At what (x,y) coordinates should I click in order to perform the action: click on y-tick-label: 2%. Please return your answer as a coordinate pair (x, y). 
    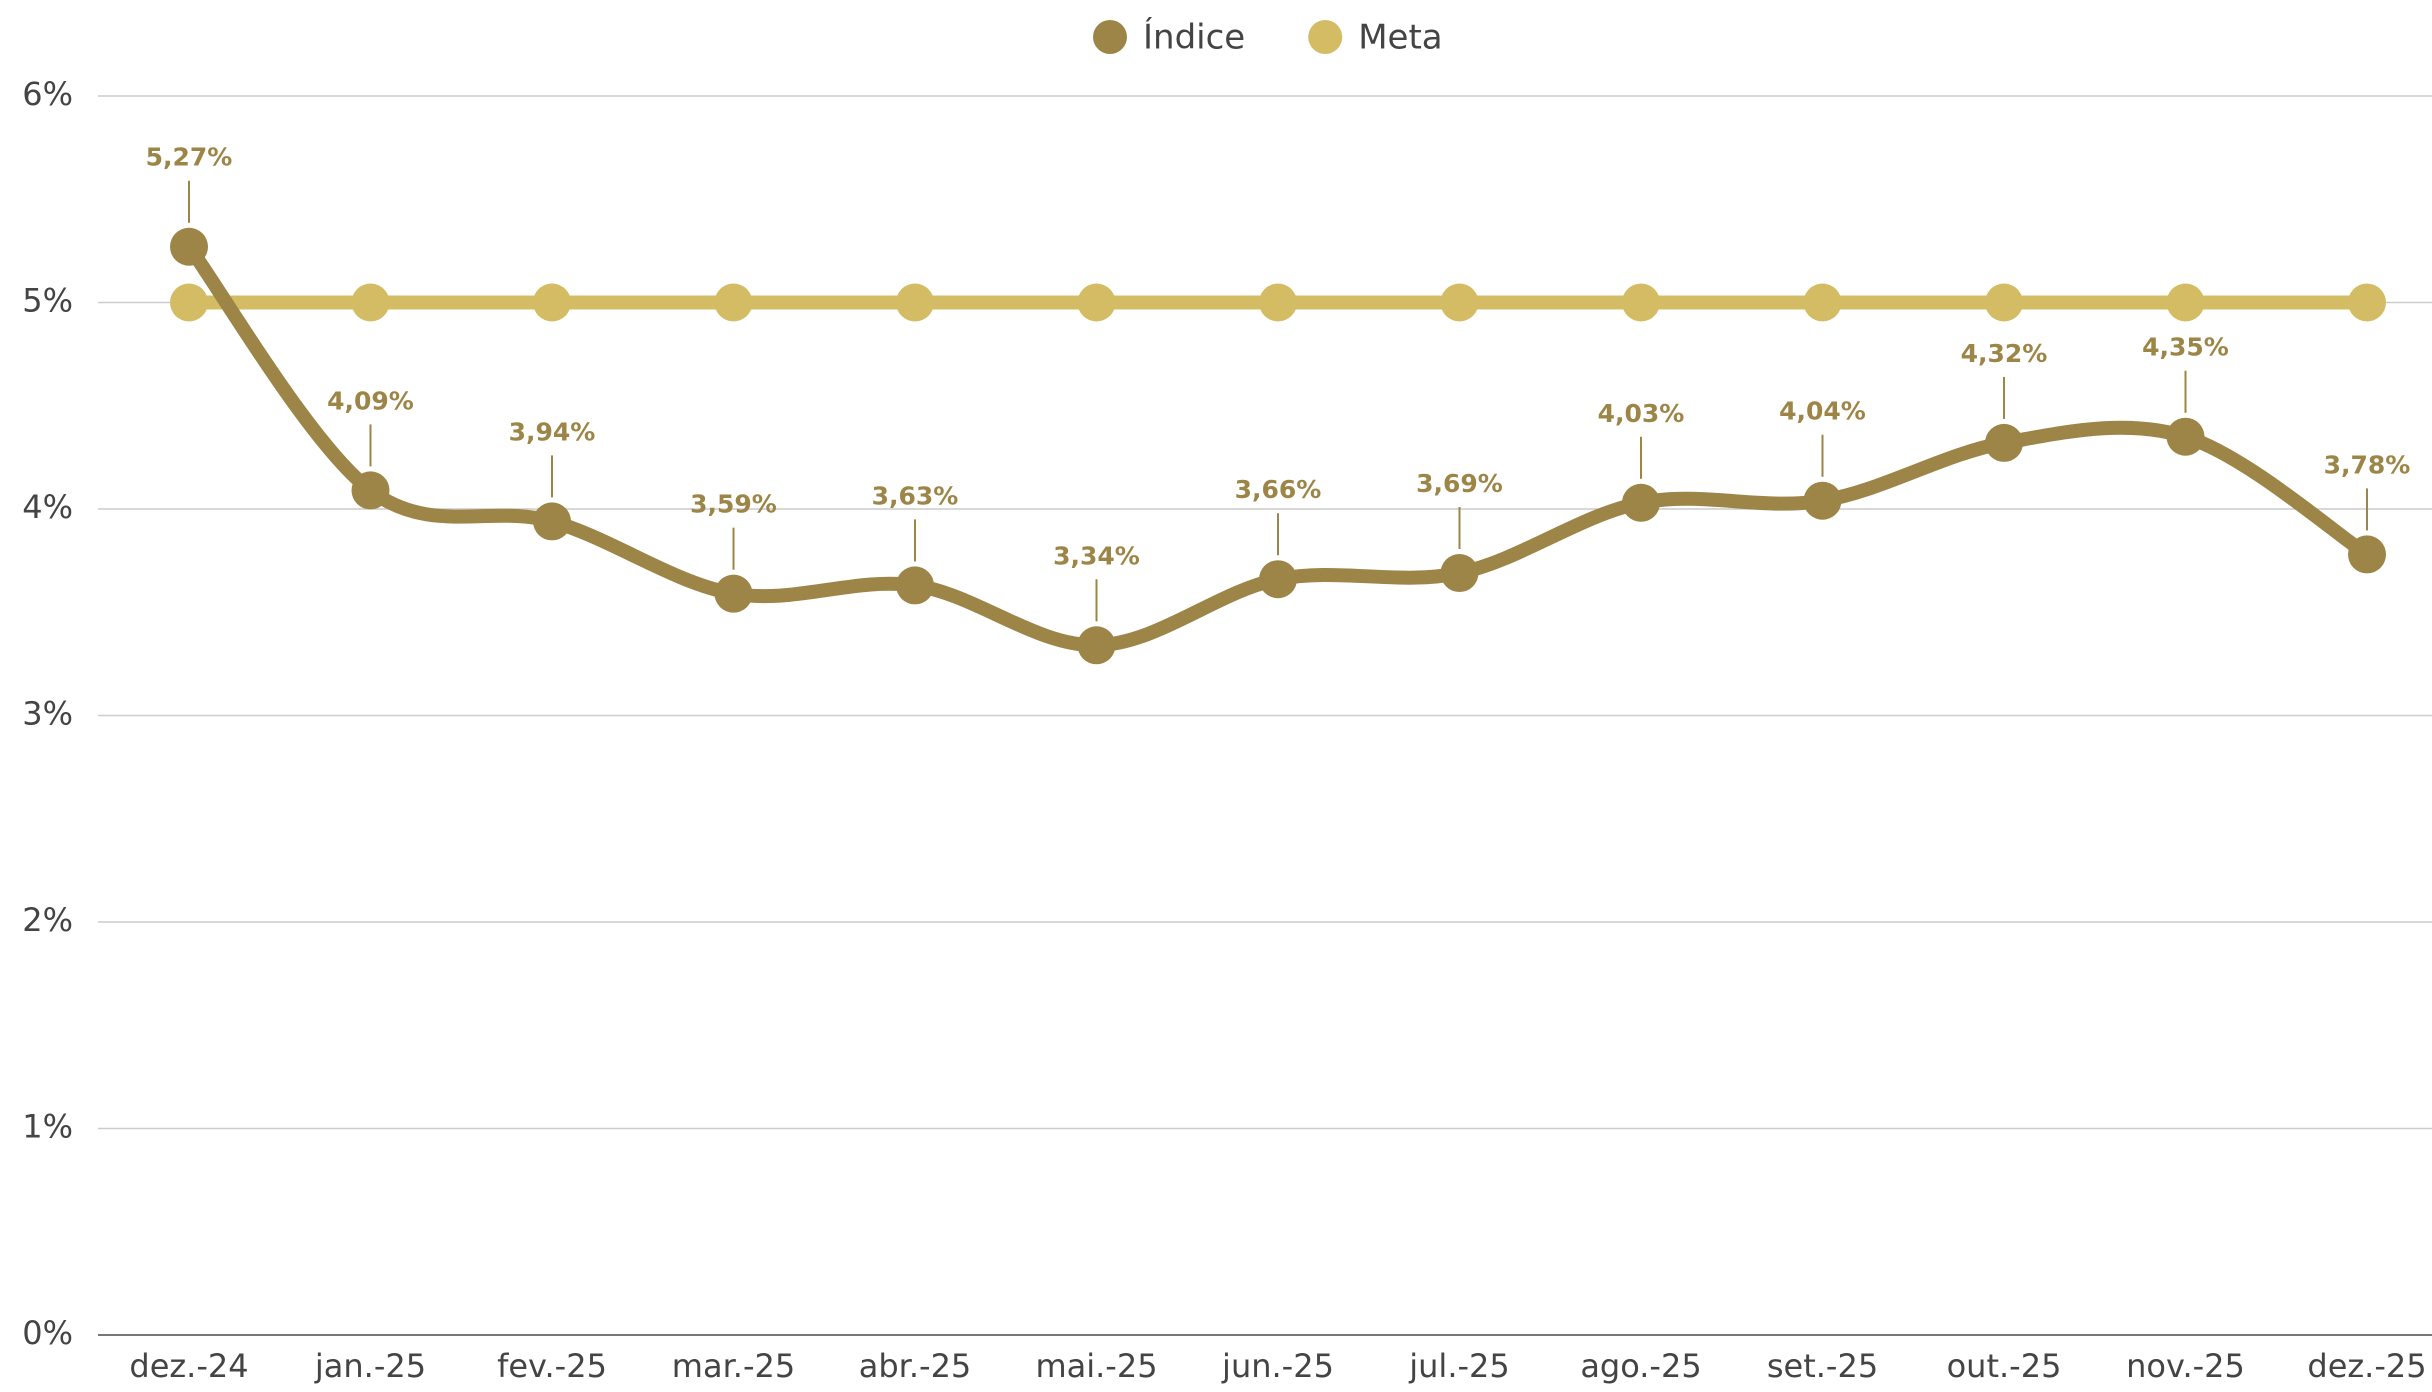
    Looking at the image, I should click on (47, 920).